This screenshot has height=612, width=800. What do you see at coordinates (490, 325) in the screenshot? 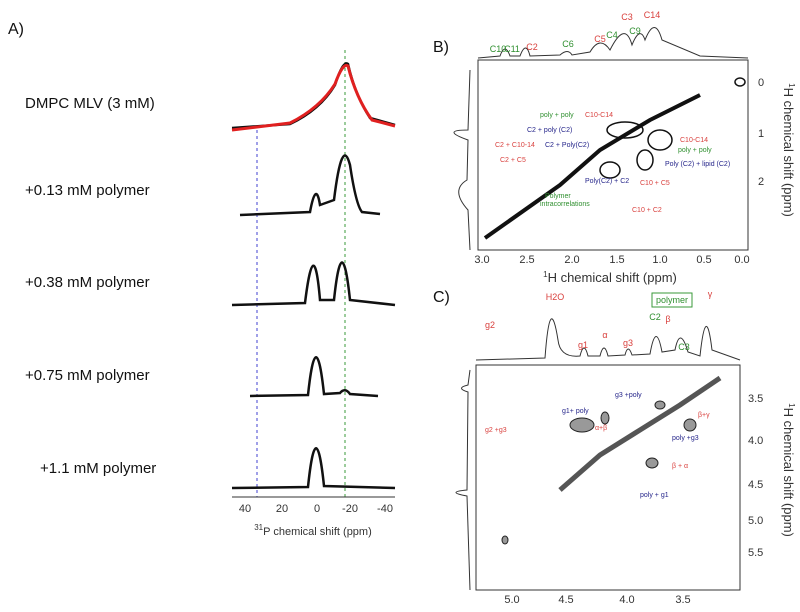
I see `peak-label: g2` at bounding box center [490, 325].